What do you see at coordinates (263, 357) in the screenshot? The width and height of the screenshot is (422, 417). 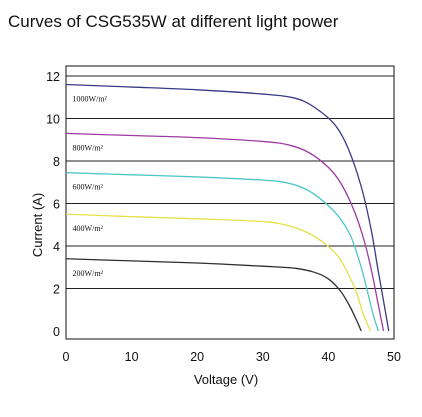 I see `x-tick-label: 30` at bounding box center [263, 357].